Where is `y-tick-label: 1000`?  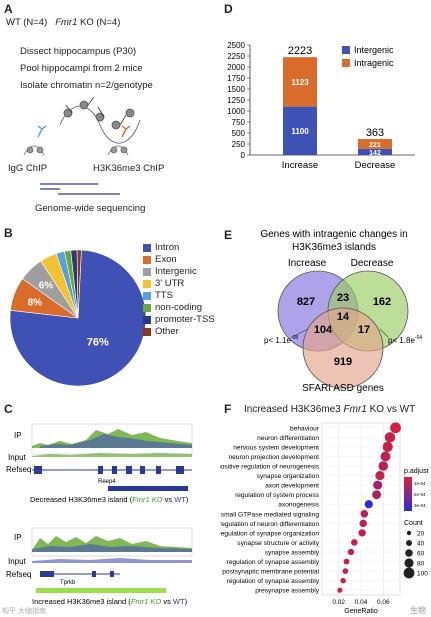 y-tick-label: 1000 is located at coordinates (236, 111).